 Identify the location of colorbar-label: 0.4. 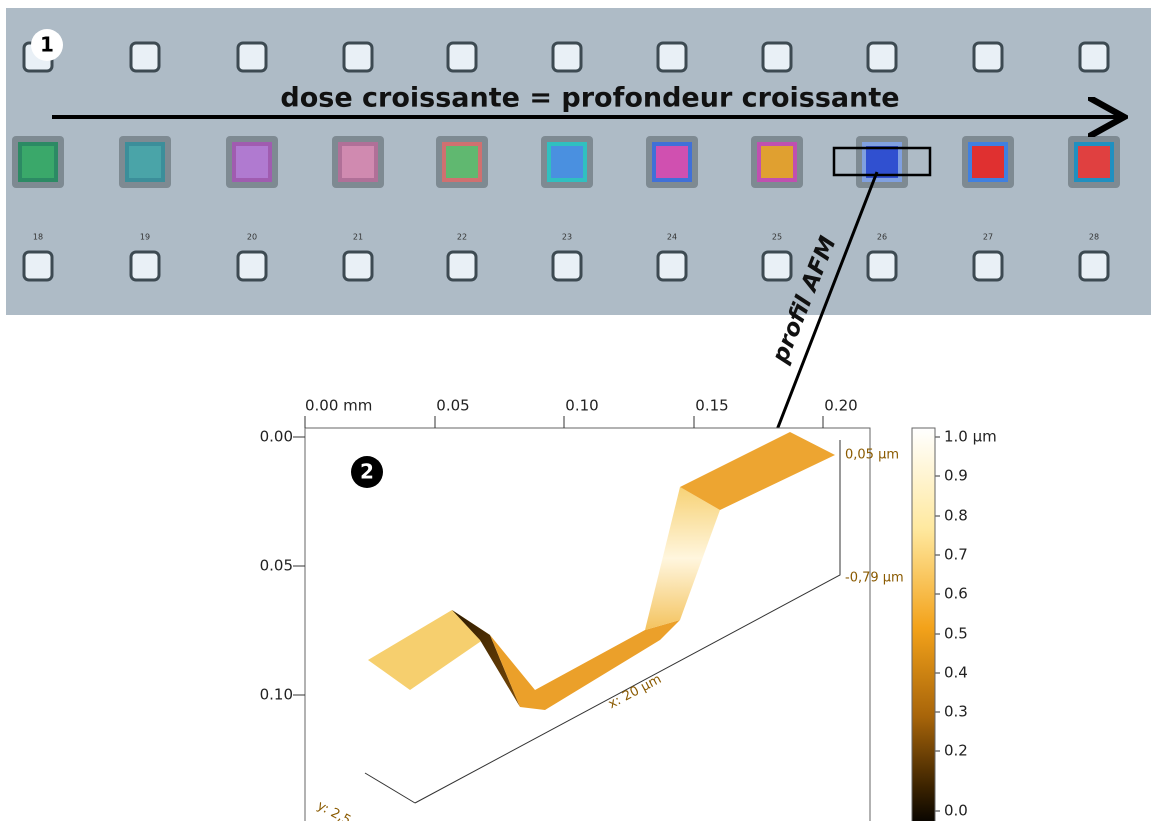
(956, 673).